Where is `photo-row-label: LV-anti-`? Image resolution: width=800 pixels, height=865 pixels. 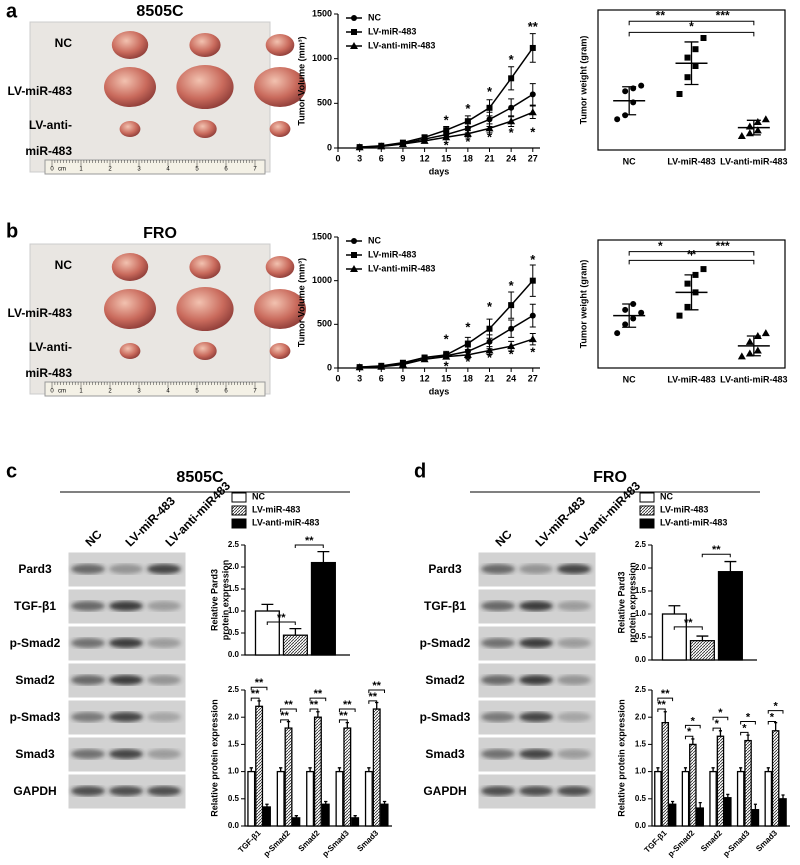 photo-row-label: LV-anti- is located at coordinates (50, 347).